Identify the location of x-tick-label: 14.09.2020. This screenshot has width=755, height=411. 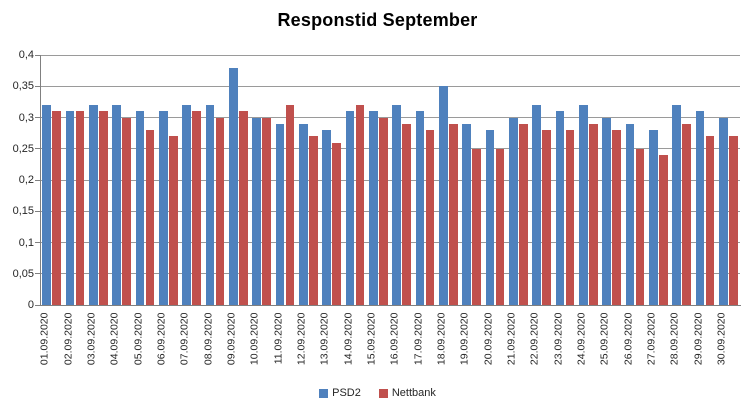
(348, 338).